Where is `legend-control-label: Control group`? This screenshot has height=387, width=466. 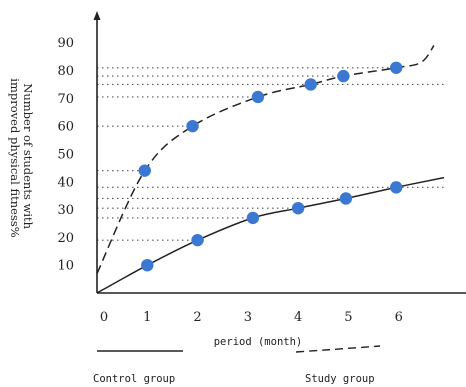
legend-control-label: Control group is located at coordinates (134, 379).